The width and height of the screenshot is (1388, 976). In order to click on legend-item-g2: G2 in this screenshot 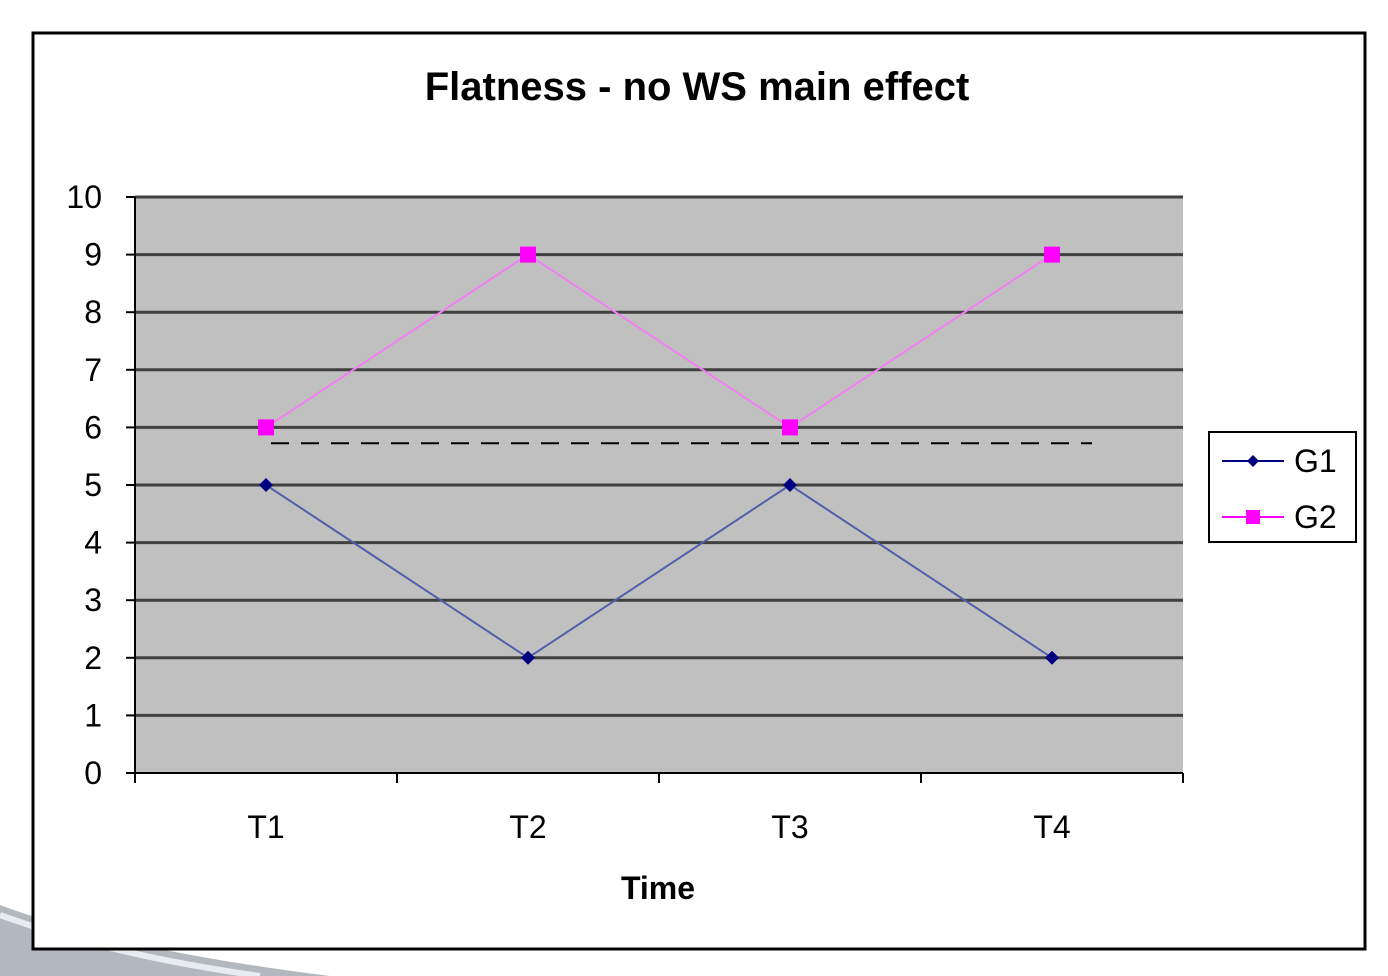, I will do `click(1279, 517)`.